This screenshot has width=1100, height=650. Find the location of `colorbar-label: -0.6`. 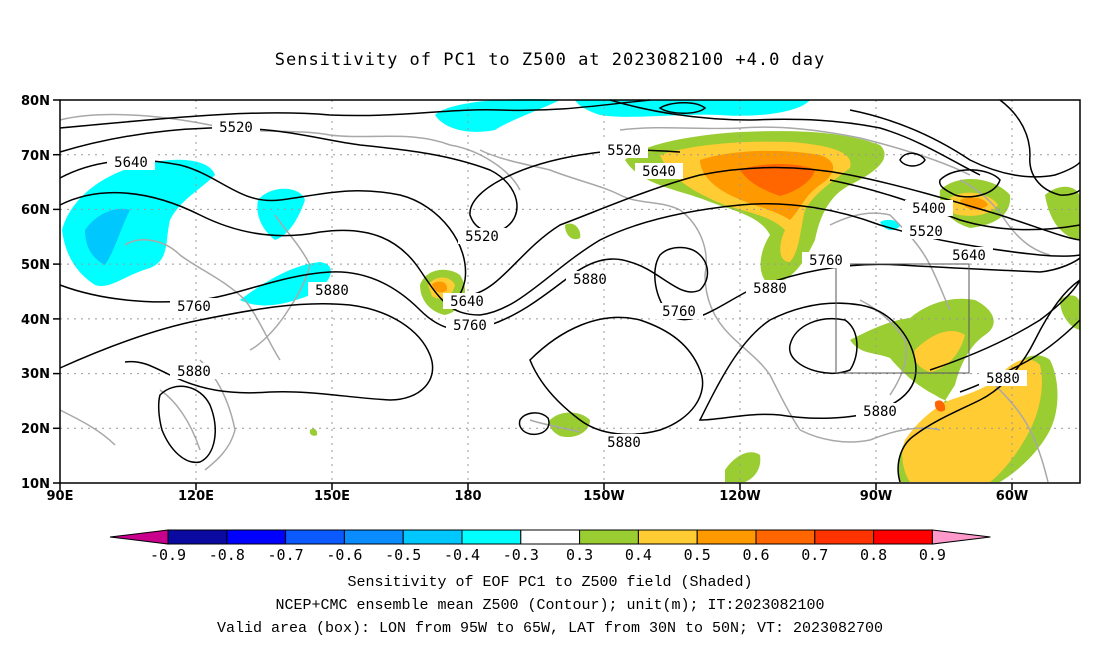

colorbar-label: -0.6 is located at coordinates (344, 555).